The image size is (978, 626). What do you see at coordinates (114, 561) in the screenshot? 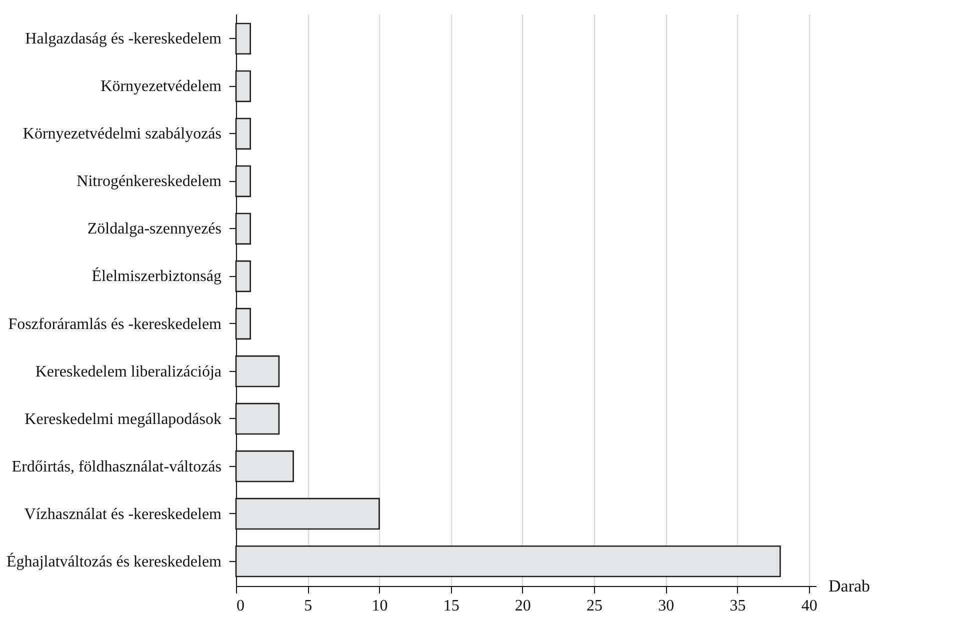
I see `y-tick-label: Éghajlatváltozás és kereskedelem` at bounding box center [114, 561].